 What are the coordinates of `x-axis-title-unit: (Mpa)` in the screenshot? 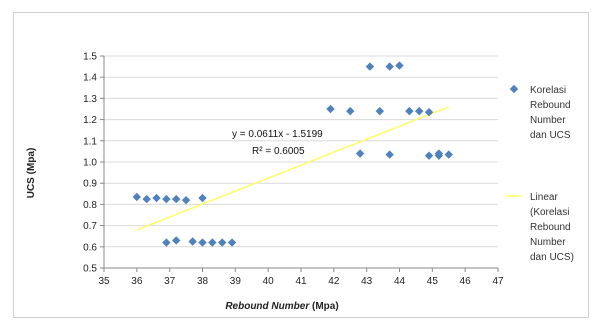 It's located at (323, 306).